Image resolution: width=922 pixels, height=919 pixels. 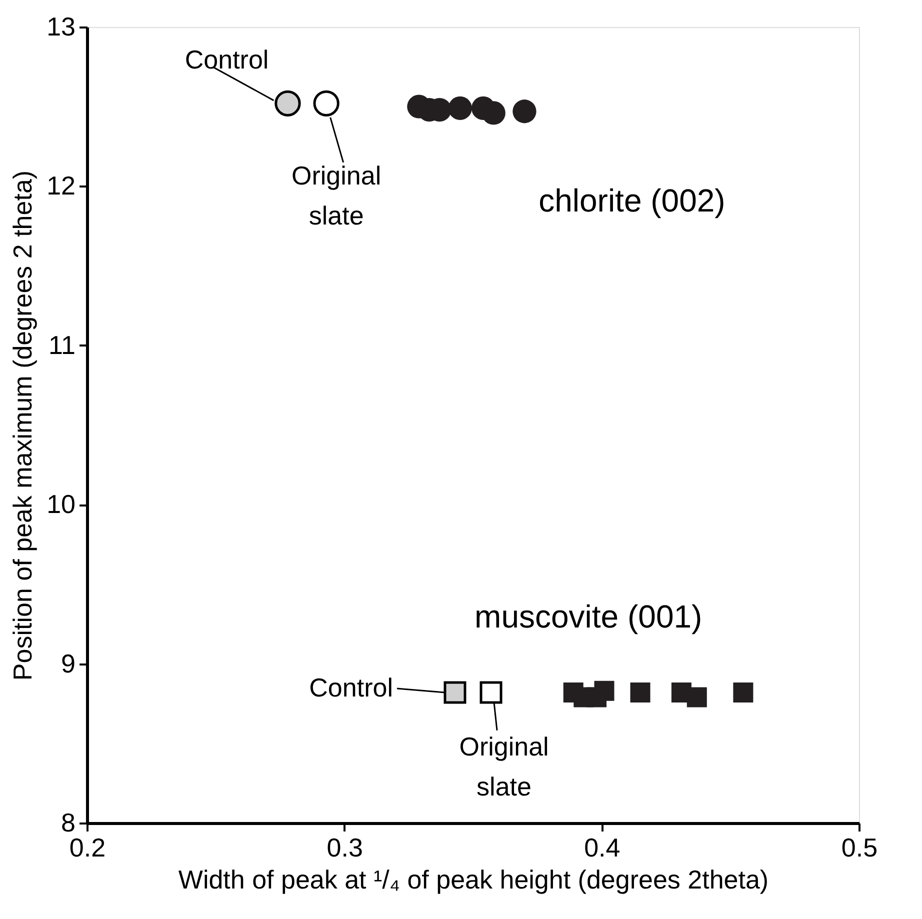 What do you see at coordinates (23, 425) in the screenshot?
I see `y-axis-title: Position of peak maximum (degrees 2 theta)` at bounding box center [23, 425].